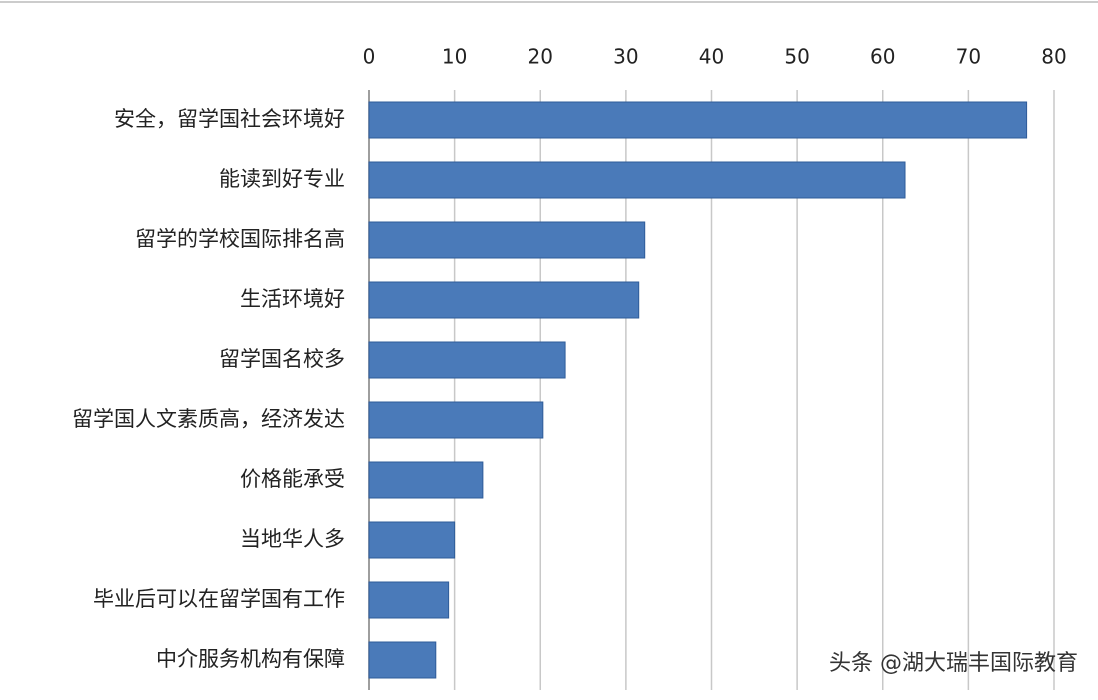  What do you see at coordinates (282, 179) in the screenshot?
I see `y-tick-label: 能读到好专业` at bounding box center [282, 179].